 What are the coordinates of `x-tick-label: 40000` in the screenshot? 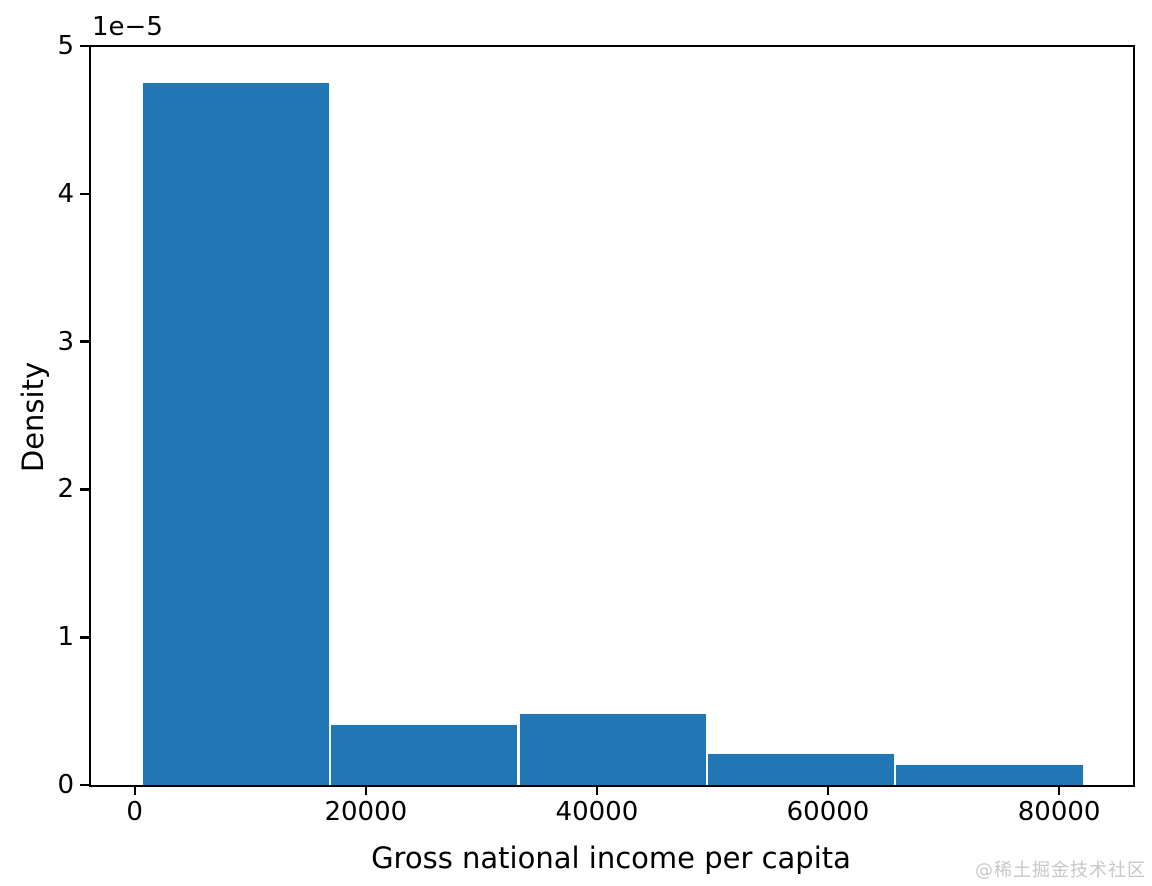 It's located at (597, 812).